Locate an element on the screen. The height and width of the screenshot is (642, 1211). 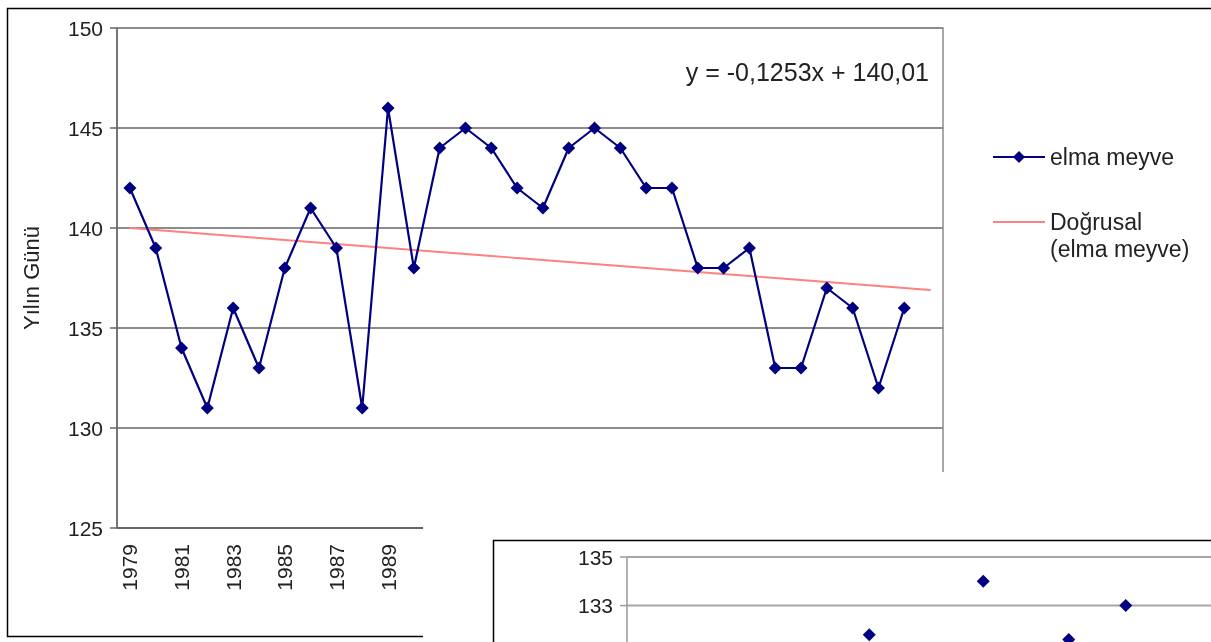
y-tick-label: 150 is located at coordinates (85, 28).